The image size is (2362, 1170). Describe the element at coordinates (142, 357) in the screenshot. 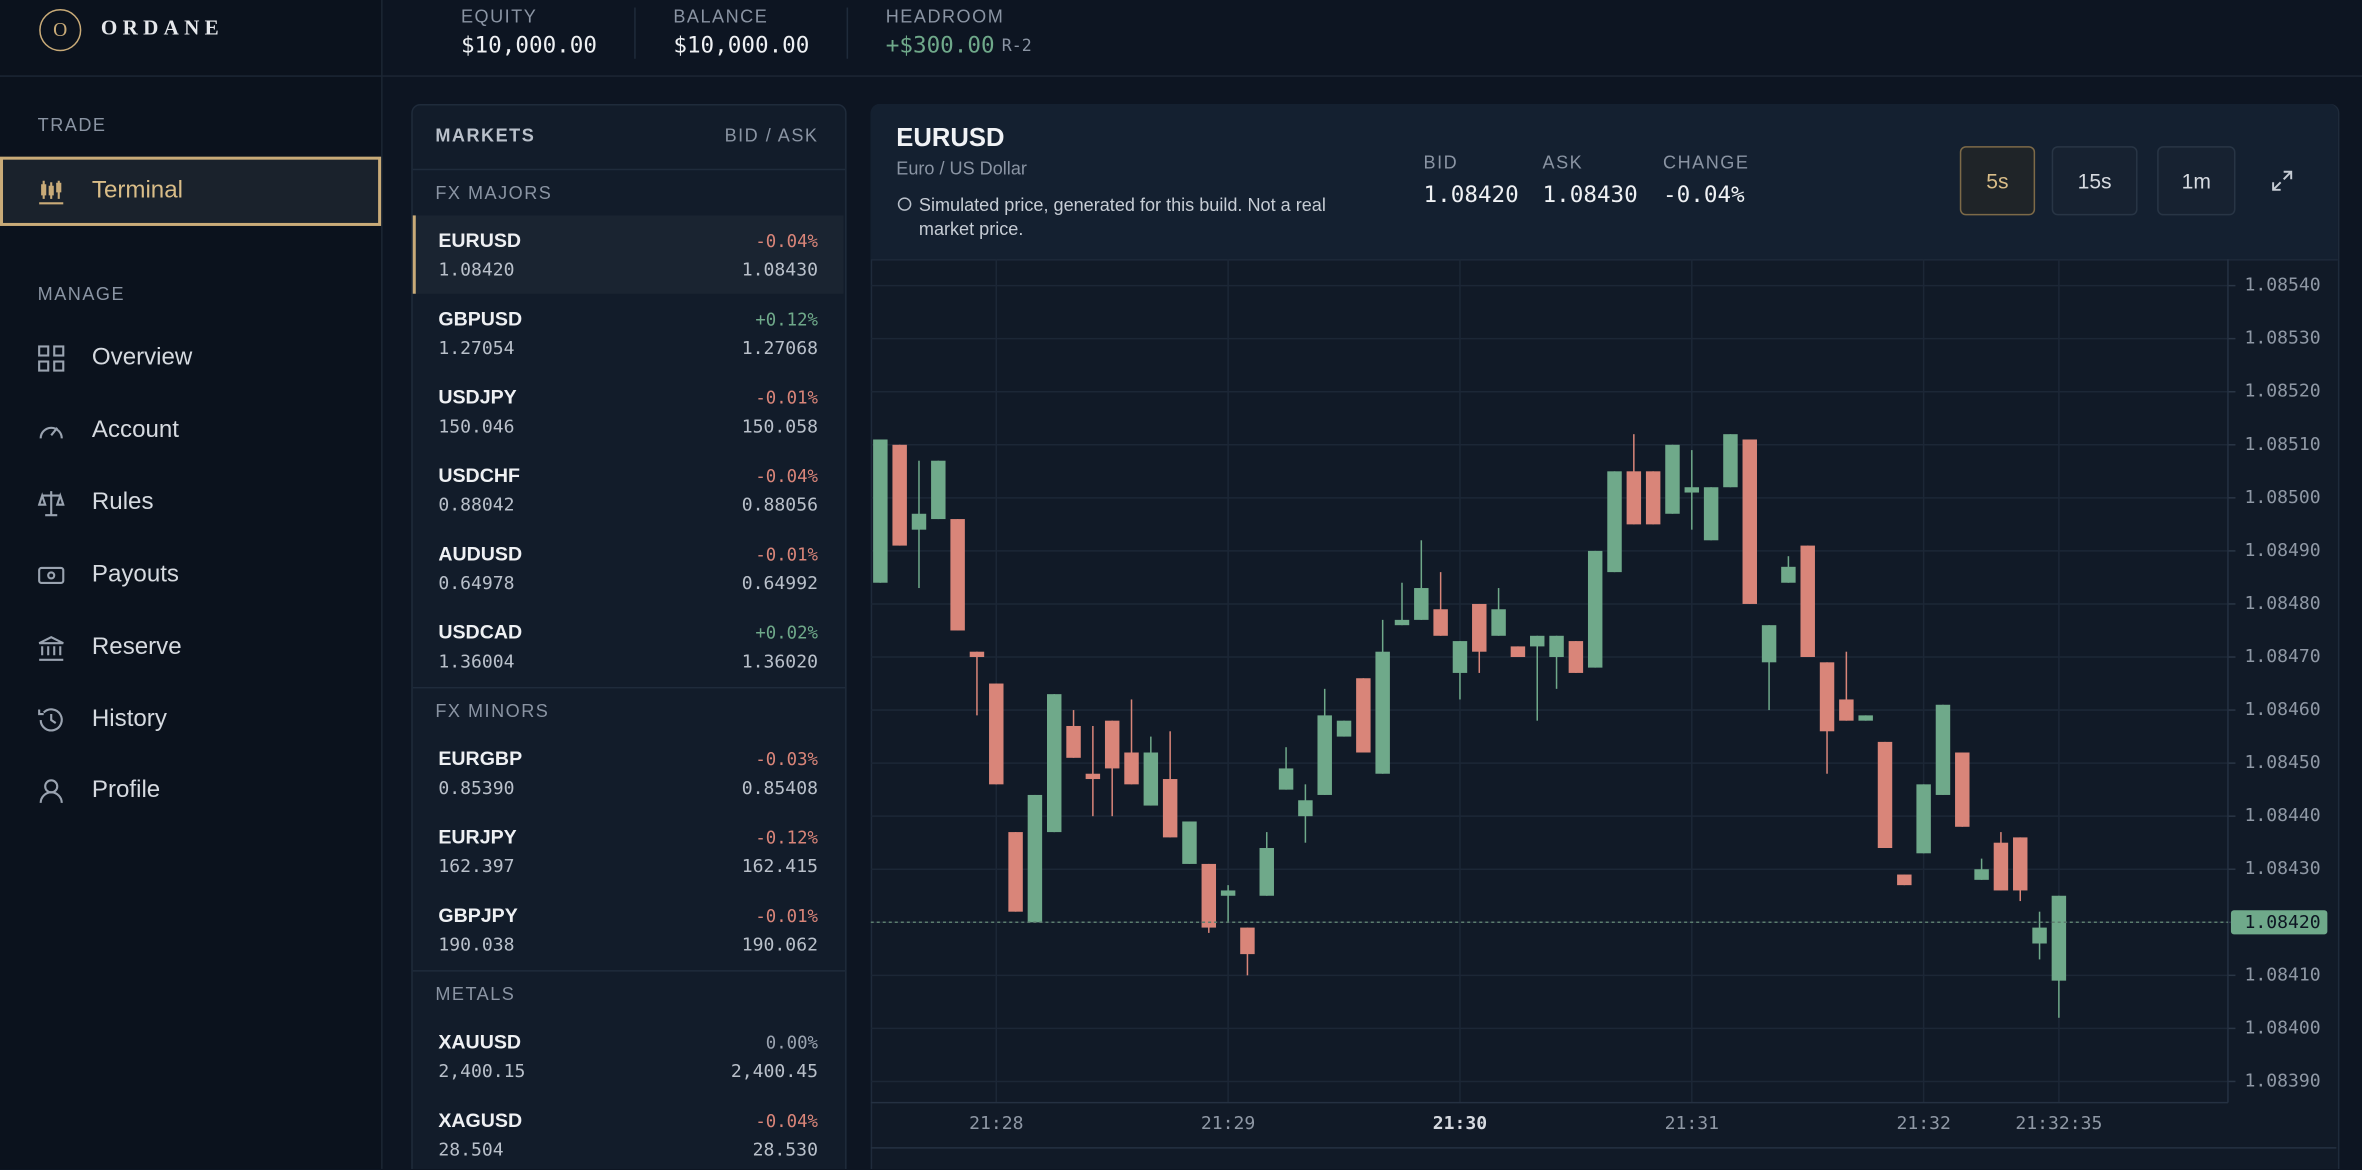

I see `nav-label: Overview` at that location.